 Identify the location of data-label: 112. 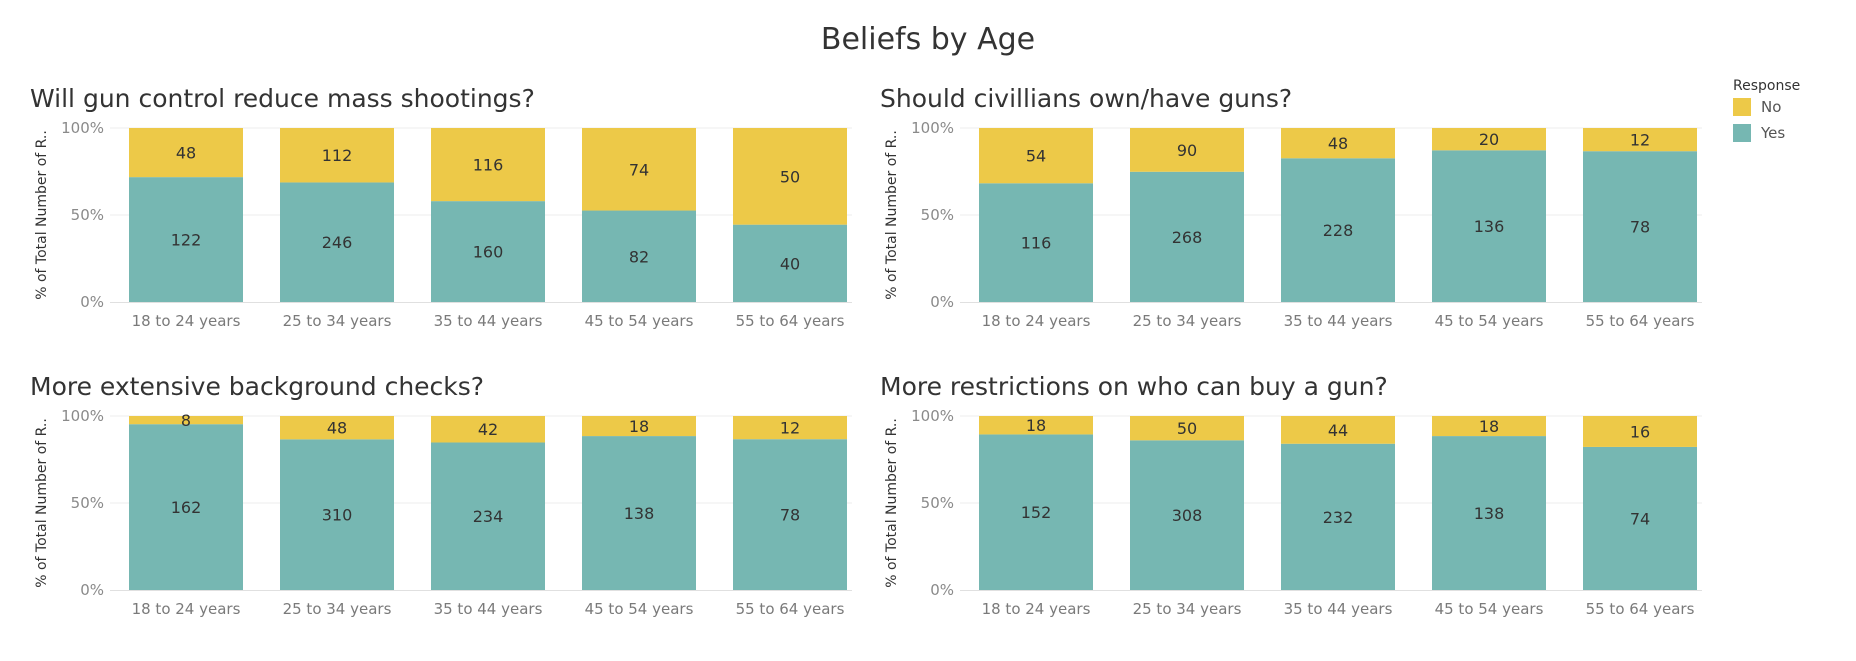
(337, 155).